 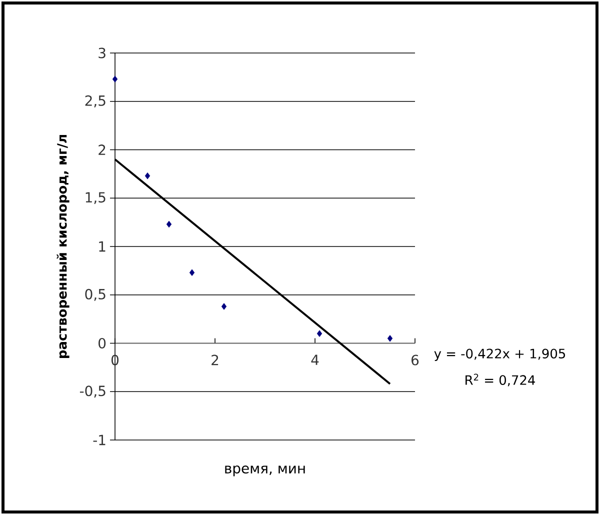 What do you see at coordinates (93, 392) in the screenshot?
I see `y-tick-label: -0,5` at bounding box center [93, 392].